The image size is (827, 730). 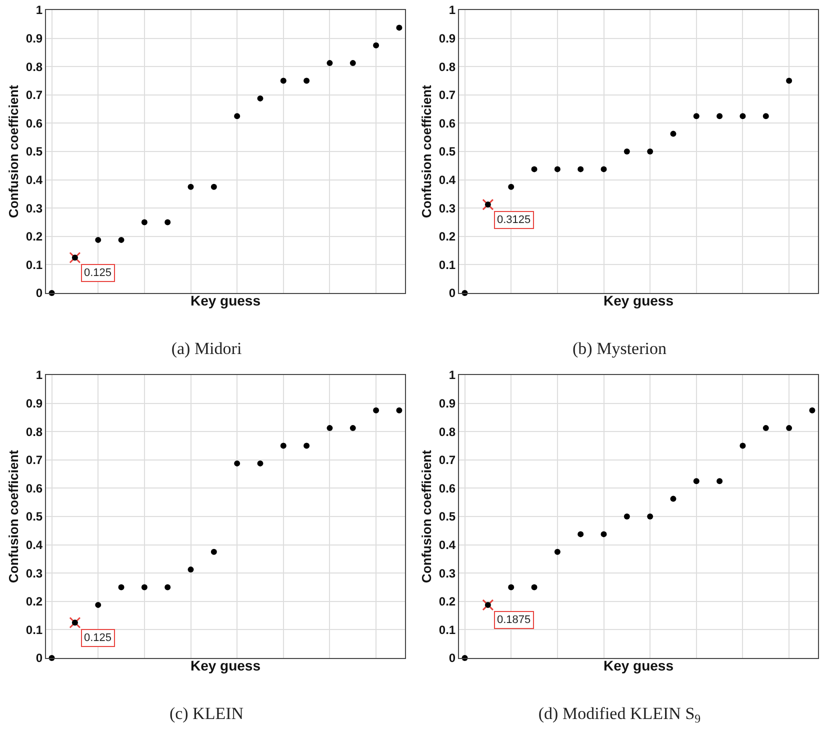 What do you see at coordinates (206, 714) in the screenshot?
I see `text: (c) KLEIN` at bounding box center [206, 714].